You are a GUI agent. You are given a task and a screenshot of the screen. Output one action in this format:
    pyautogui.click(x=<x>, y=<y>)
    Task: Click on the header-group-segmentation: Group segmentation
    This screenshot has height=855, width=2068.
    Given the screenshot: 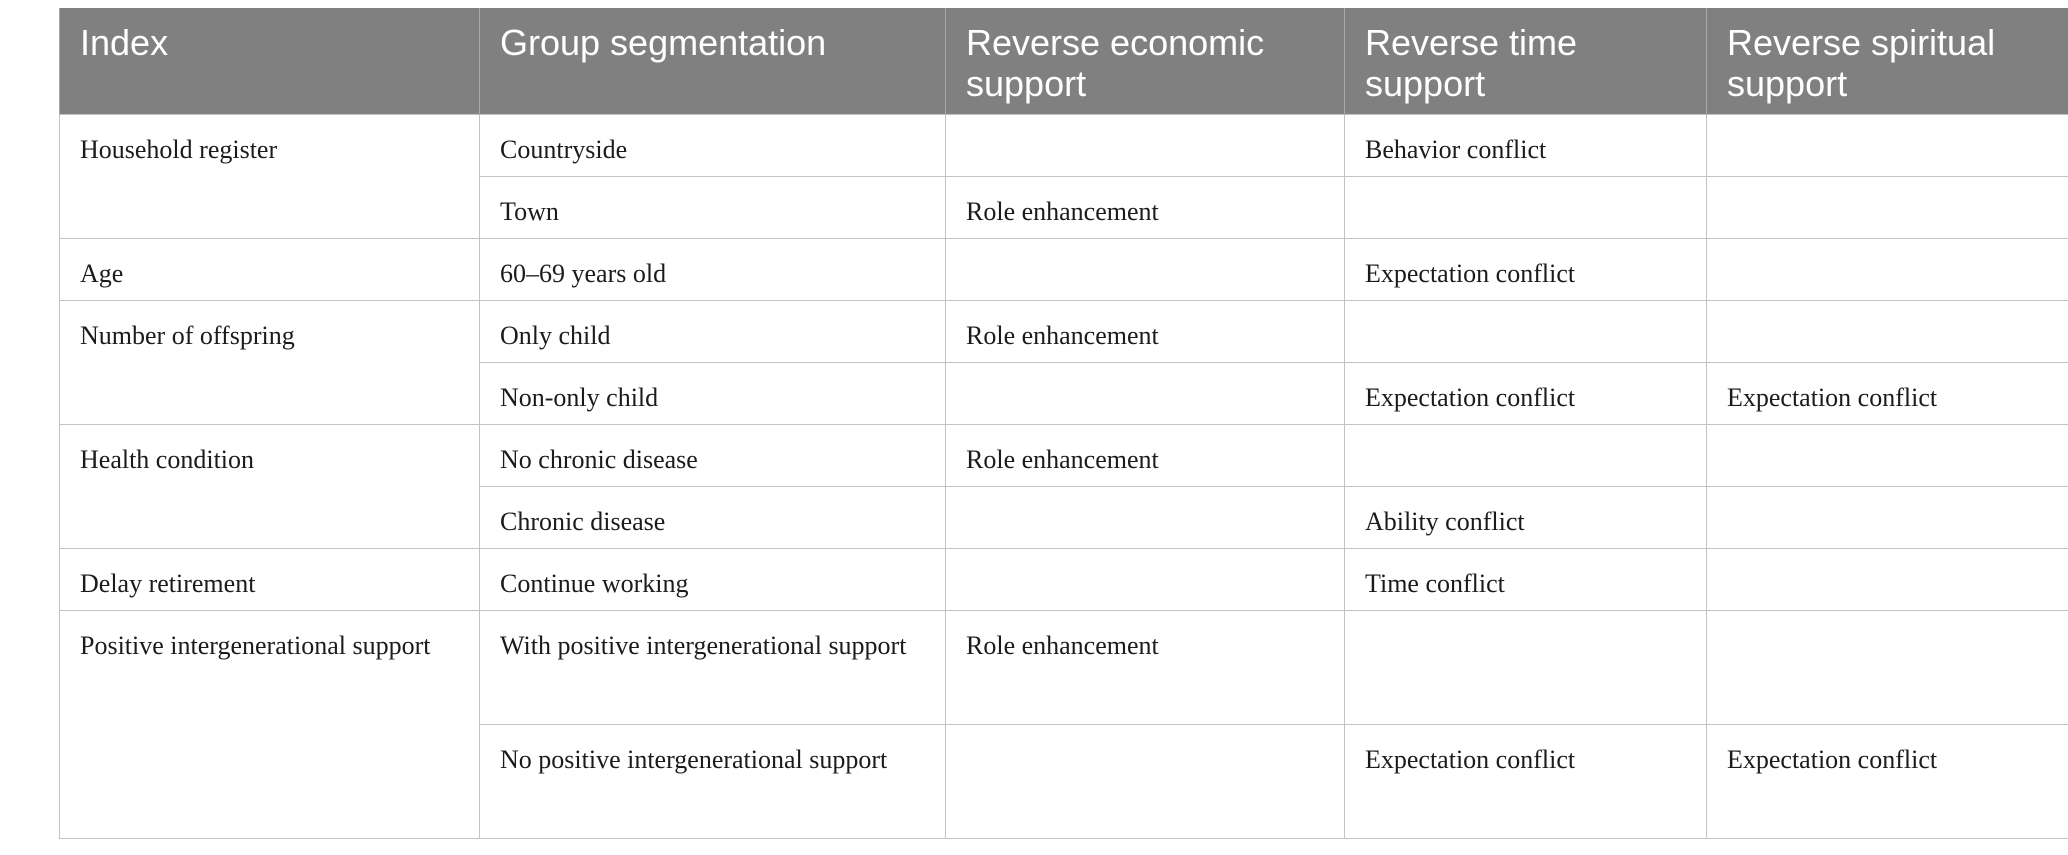 What is the action you would take?
    pyautogui.click(x=712, y=61)
    